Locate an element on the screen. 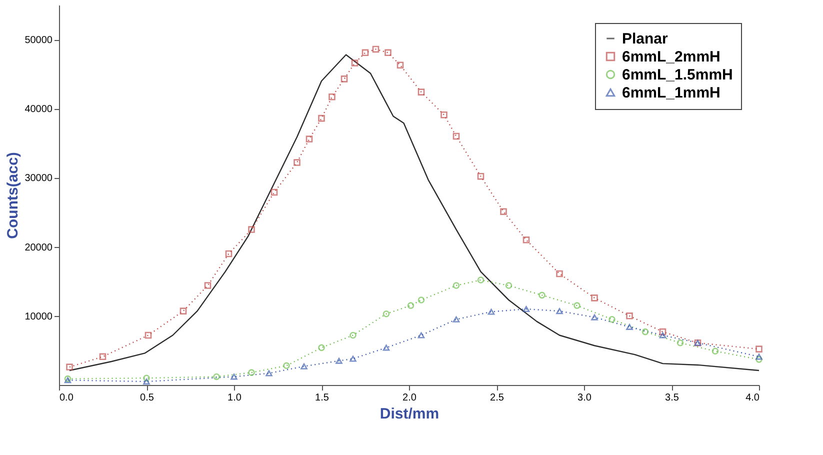  y-tick-label: 50000 is located at coordinates (38, 40).